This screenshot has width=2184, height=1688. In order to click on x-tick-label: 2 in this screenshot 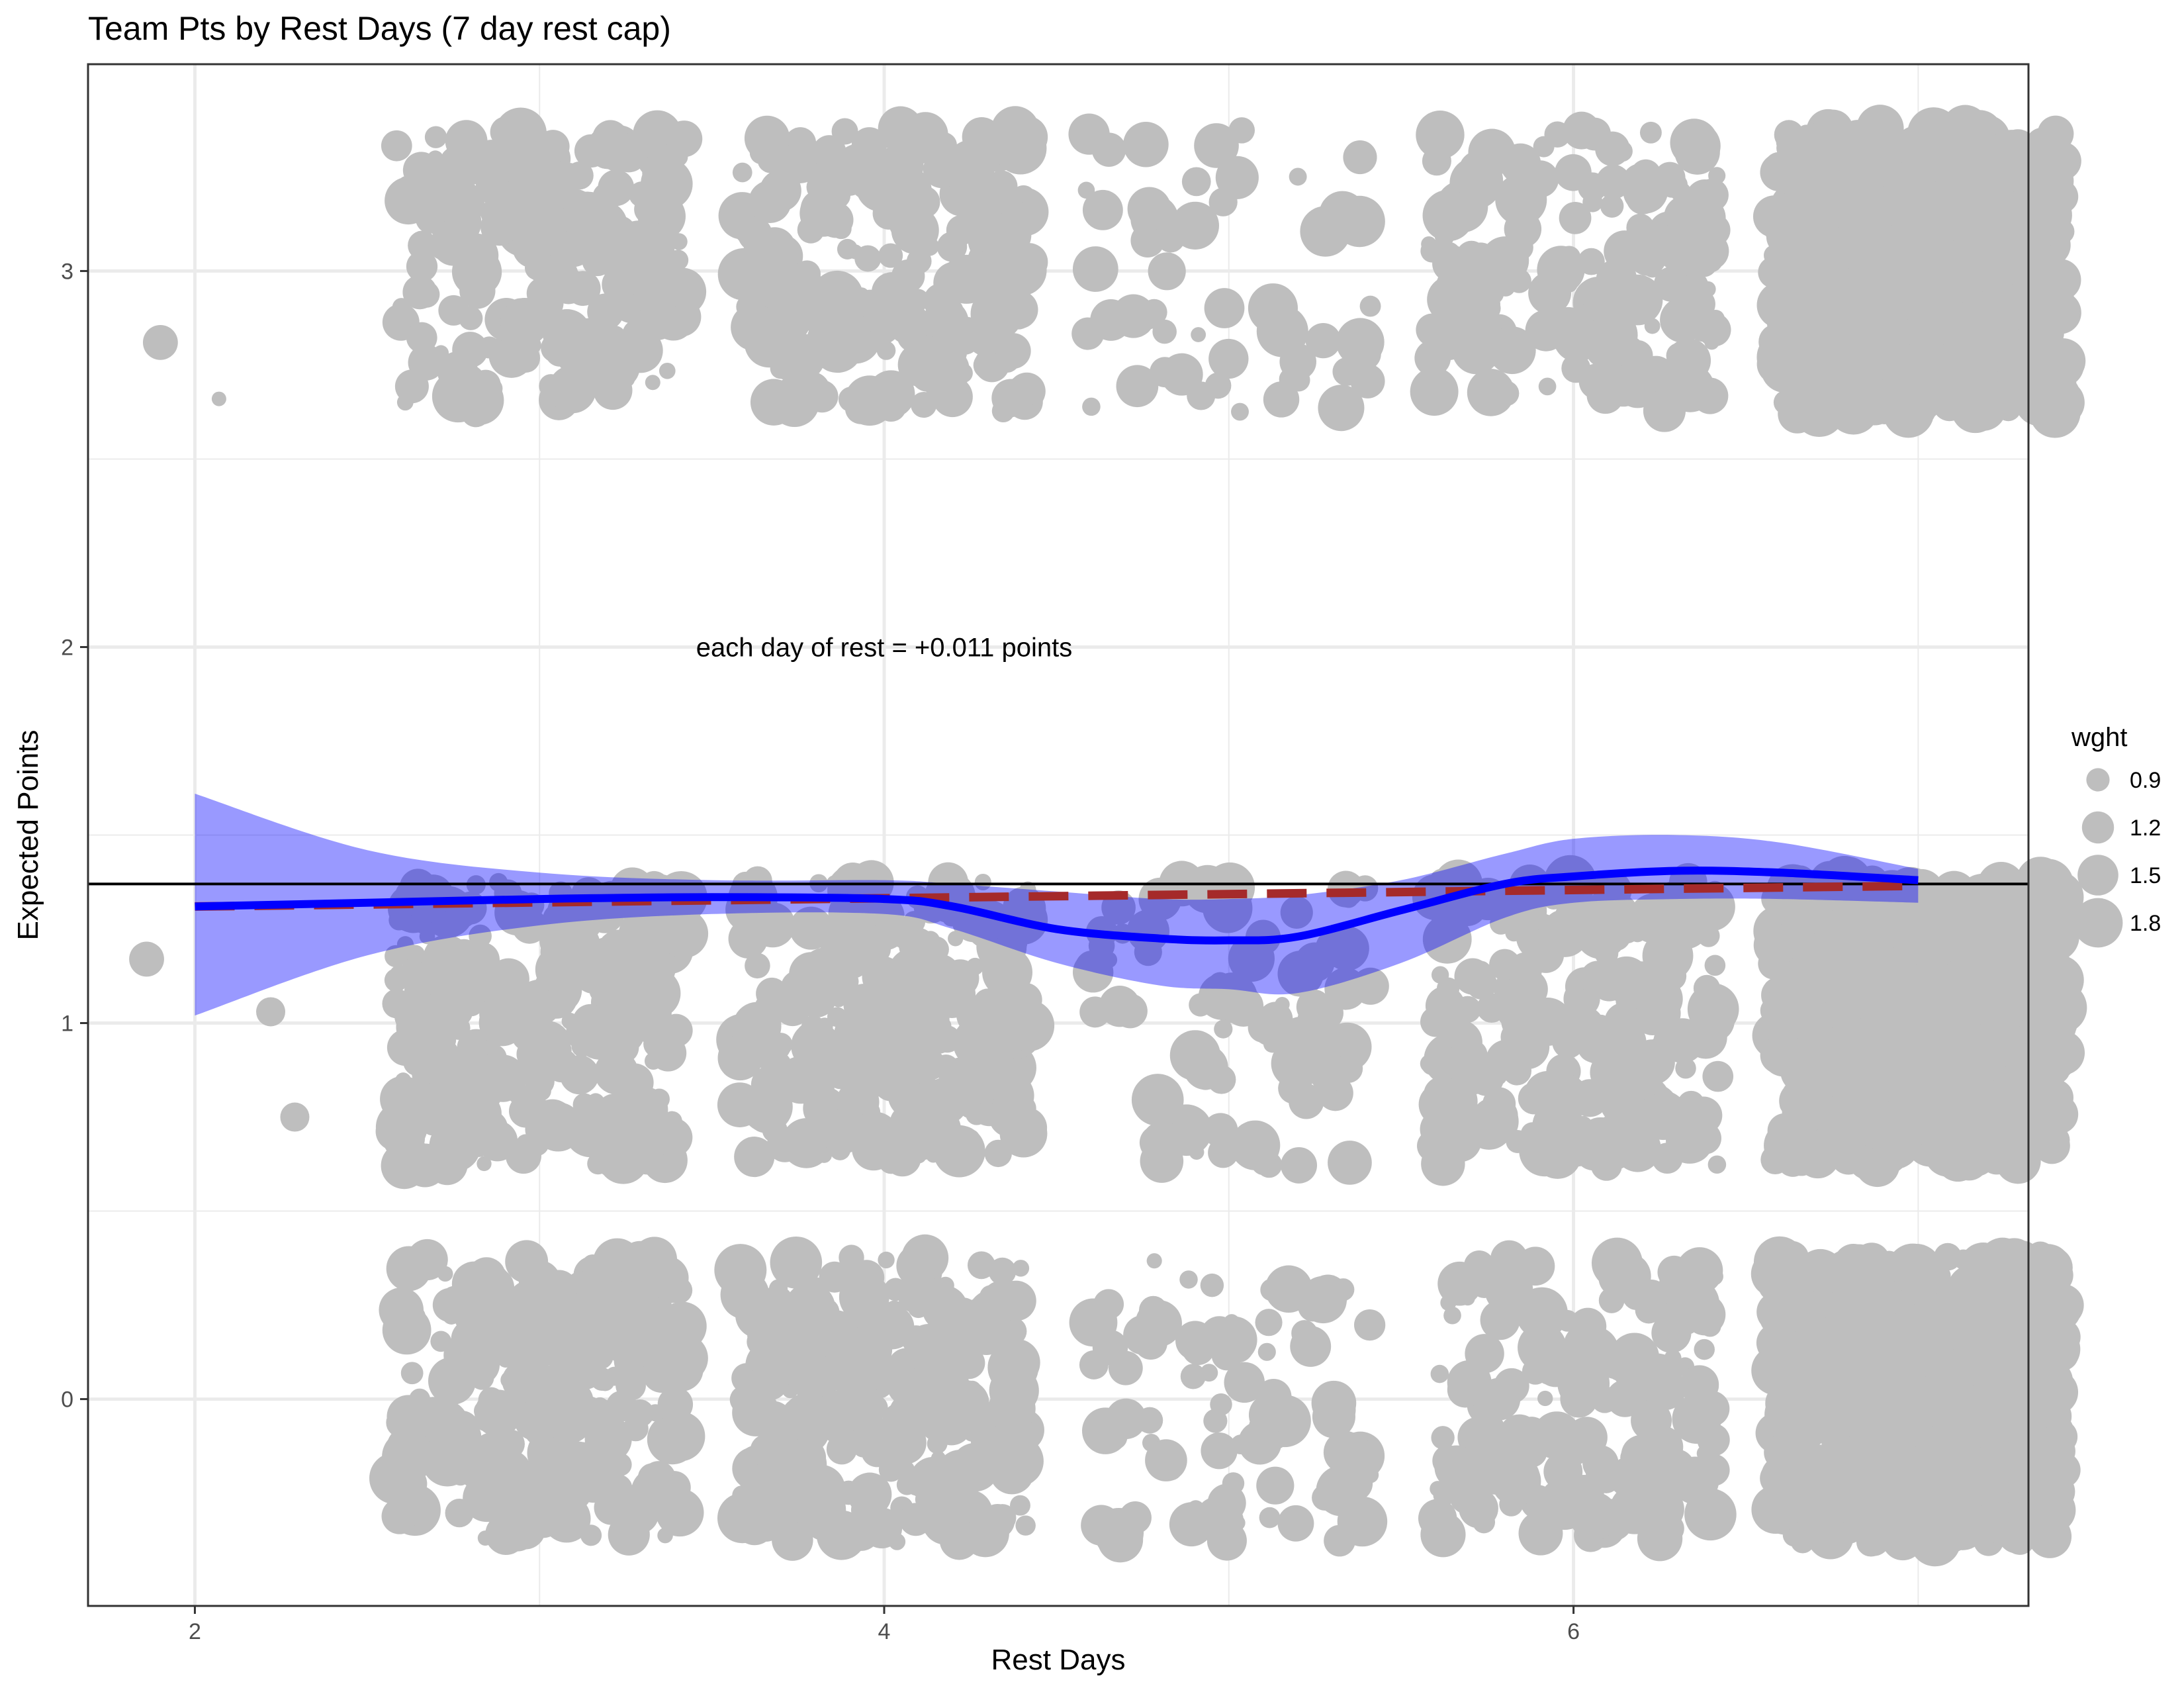, I will do `click(195, 1631)`.